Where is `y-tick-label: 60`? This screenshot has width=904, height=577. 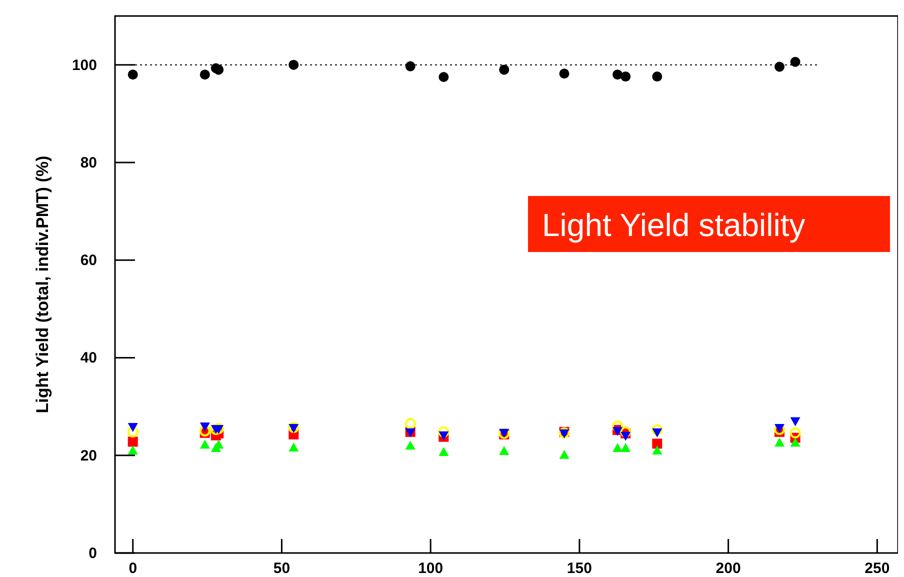 y-tick-label: 60 is located at coordinates (88, 261).